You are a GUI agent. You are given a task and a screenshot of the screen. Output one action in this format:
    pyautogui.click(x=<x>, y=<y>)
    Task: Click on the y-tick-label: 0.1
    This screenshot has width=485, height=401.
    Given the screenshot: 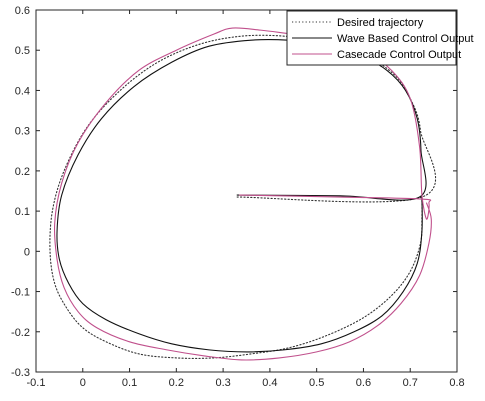 What is the action you would take?
    pyautogui.click(x=22, y=212)
    